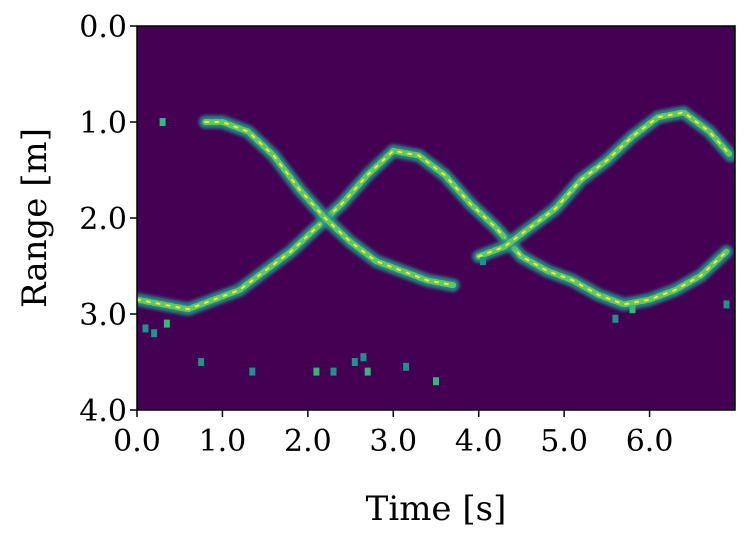 Image resolution: width=747 pixels, height=541 pixels. I want to click on x-tick-label: 3.0, so click(393, 441).